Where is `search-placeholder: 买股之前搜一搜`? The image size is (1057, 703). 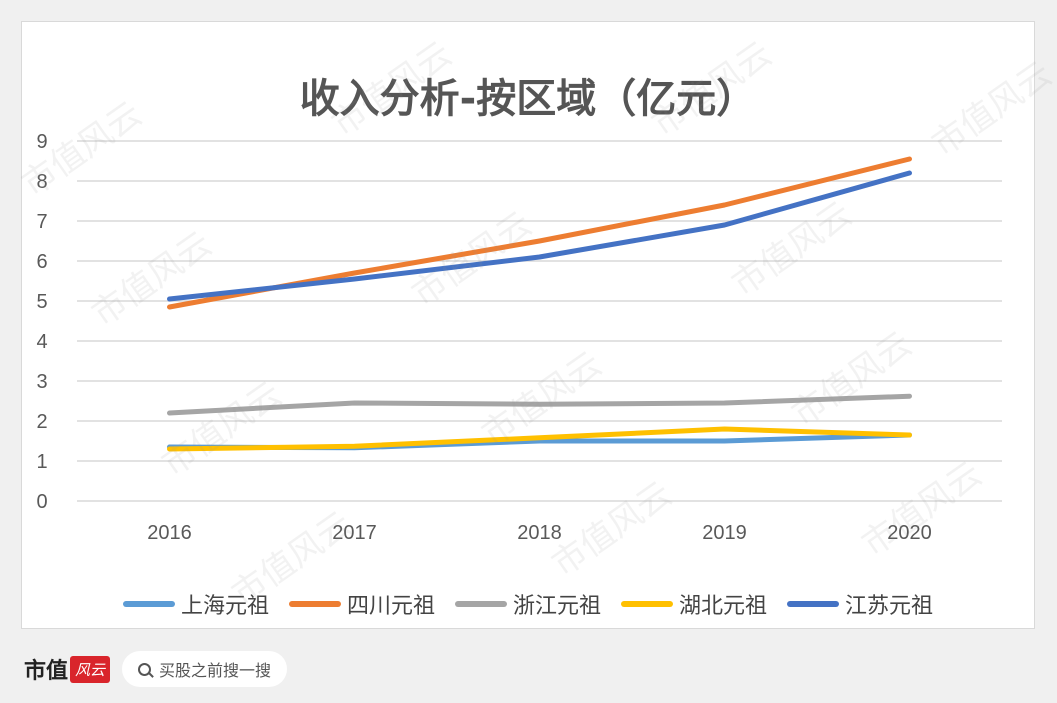
search-placeholder: 买股之前搜一搜 is located at coordinates (215, 670).